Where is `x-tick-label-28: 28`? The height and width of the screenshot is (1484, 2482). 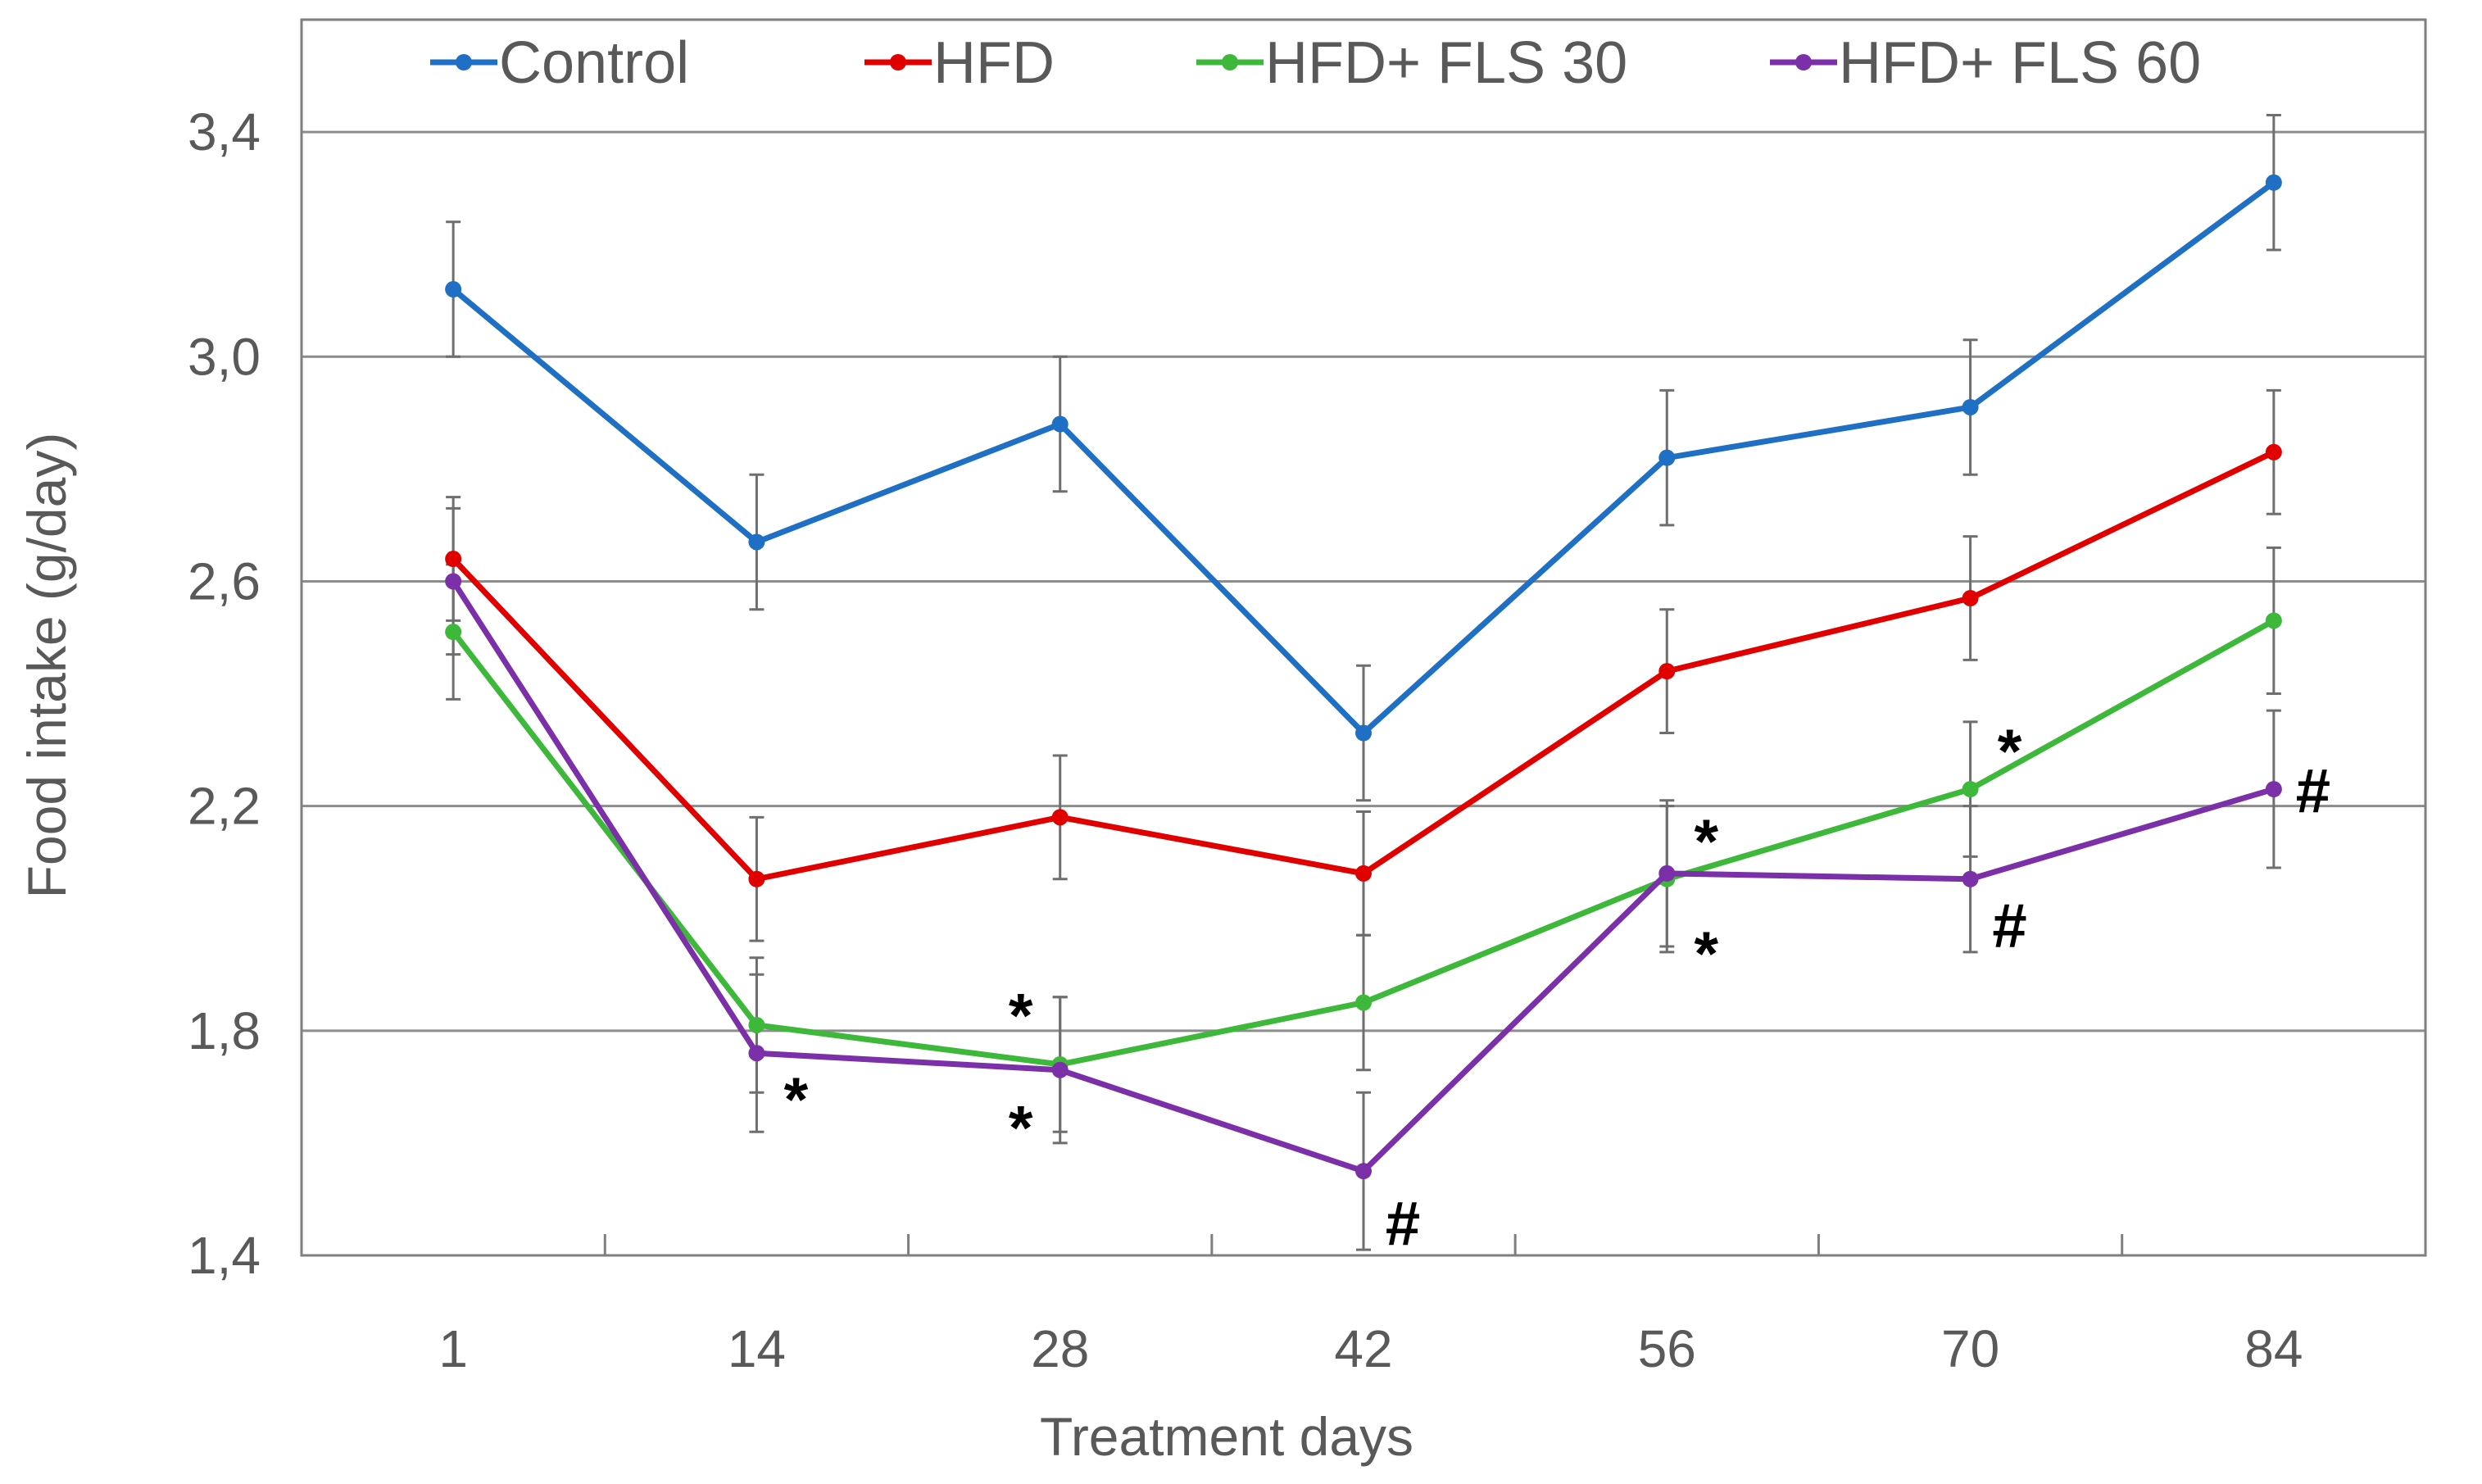
x-tick-label-28: 28 is located at coordinates (1060, 1348).